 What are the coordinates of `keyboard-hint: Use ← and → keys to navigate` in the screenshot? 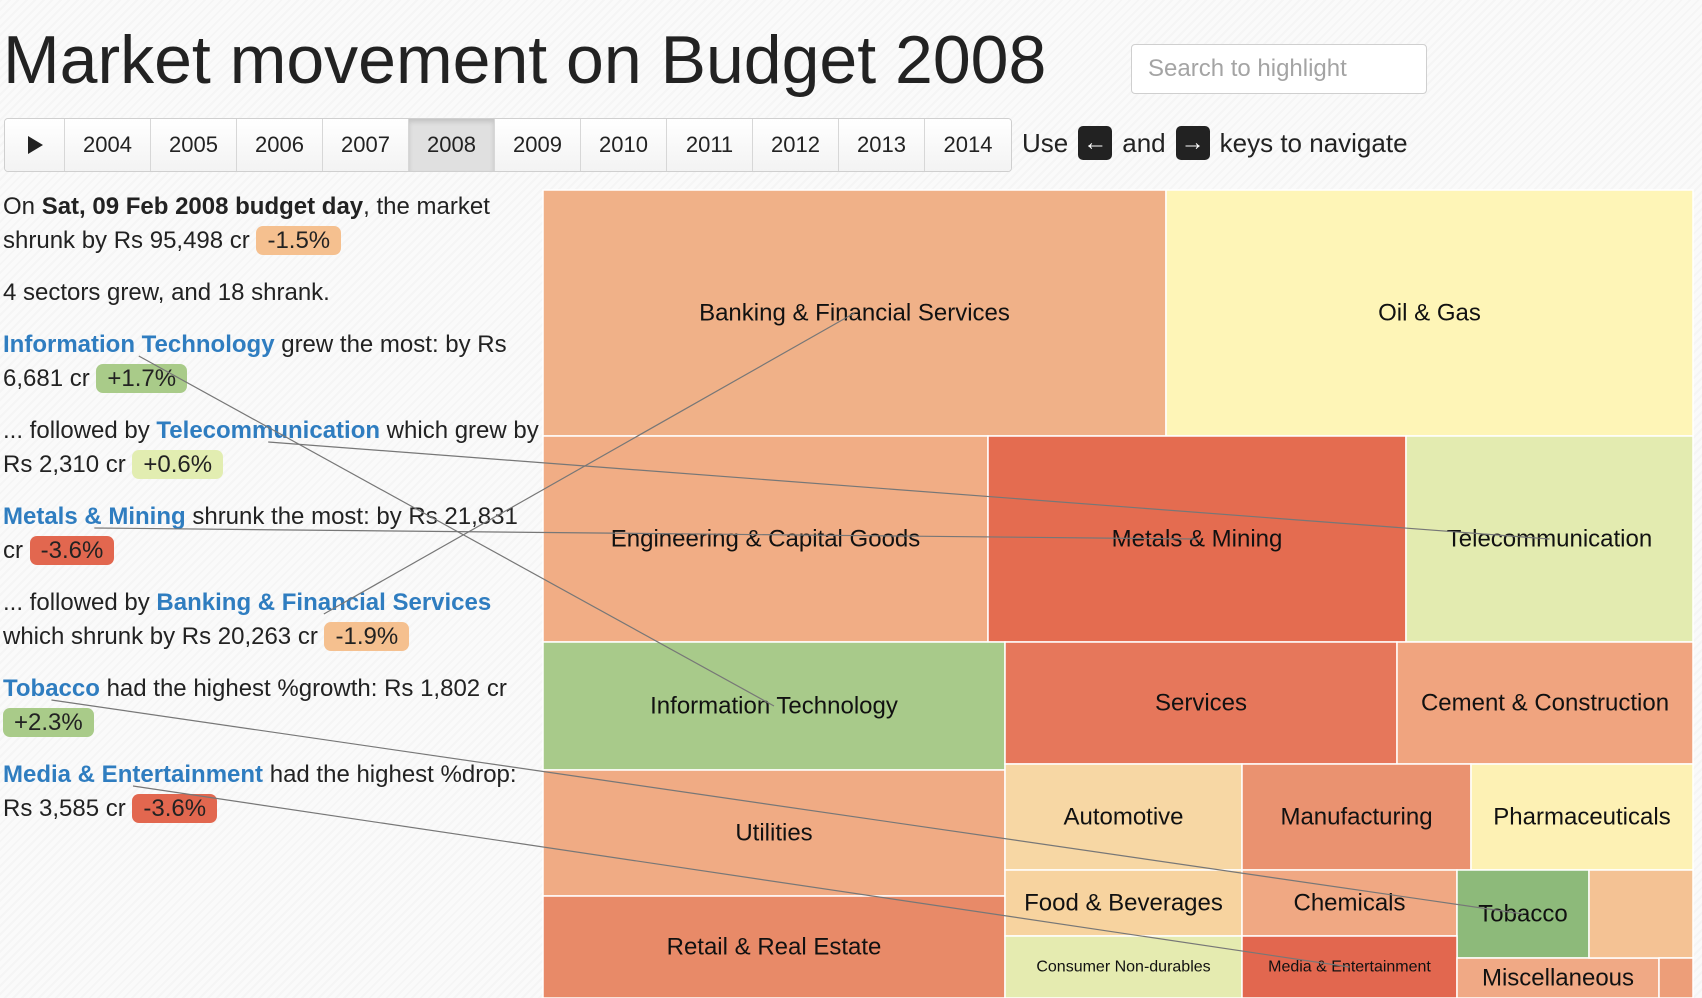 It's located at (1215, 143).